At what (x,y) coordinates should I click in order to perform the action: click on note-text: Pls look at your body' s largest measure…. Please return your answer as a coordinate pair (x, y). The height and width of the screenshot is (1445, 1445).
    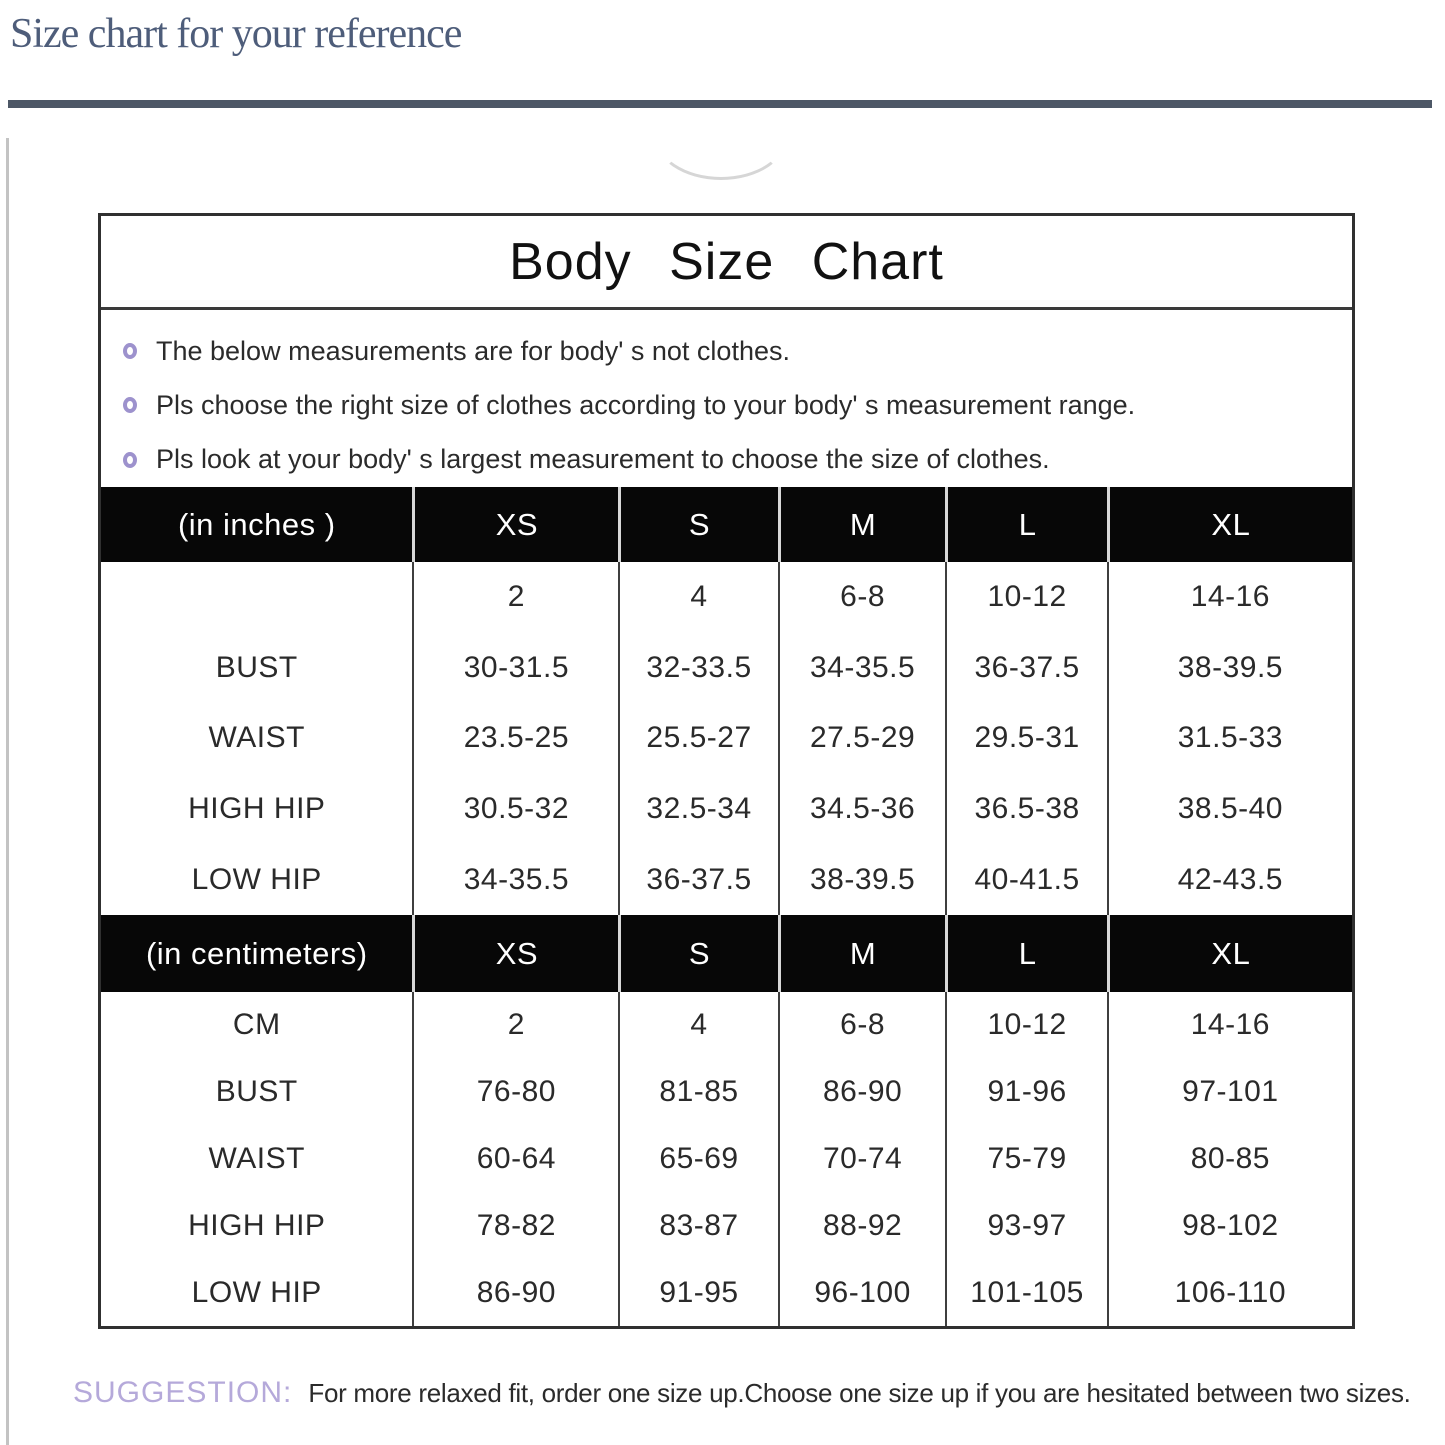
    Looking at the image, I should click on (603, 459).